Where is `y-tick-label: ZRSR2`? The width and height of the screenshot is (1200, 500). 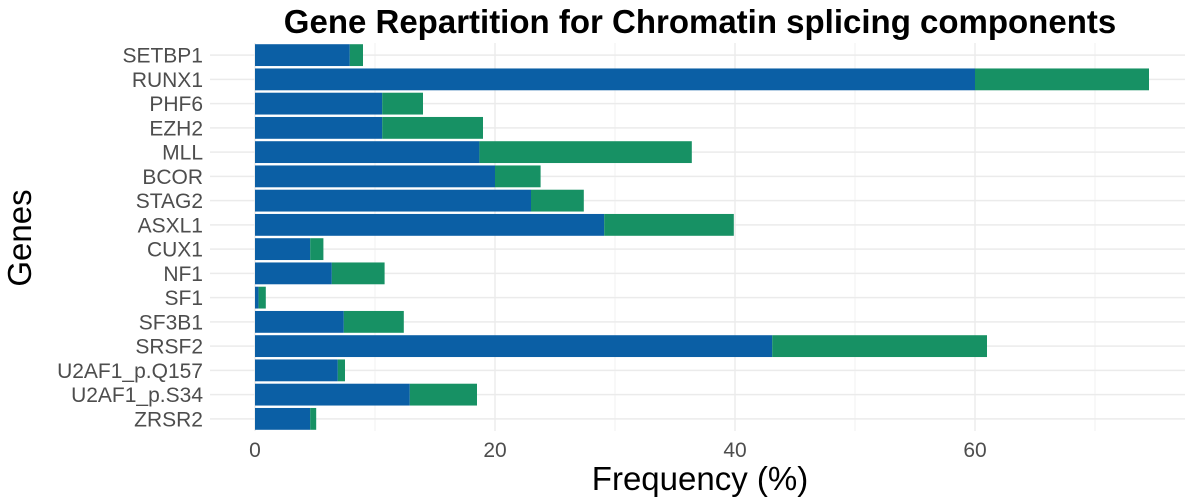 y-tick-label: ZRSR2 is located at coordinates (168, 419).